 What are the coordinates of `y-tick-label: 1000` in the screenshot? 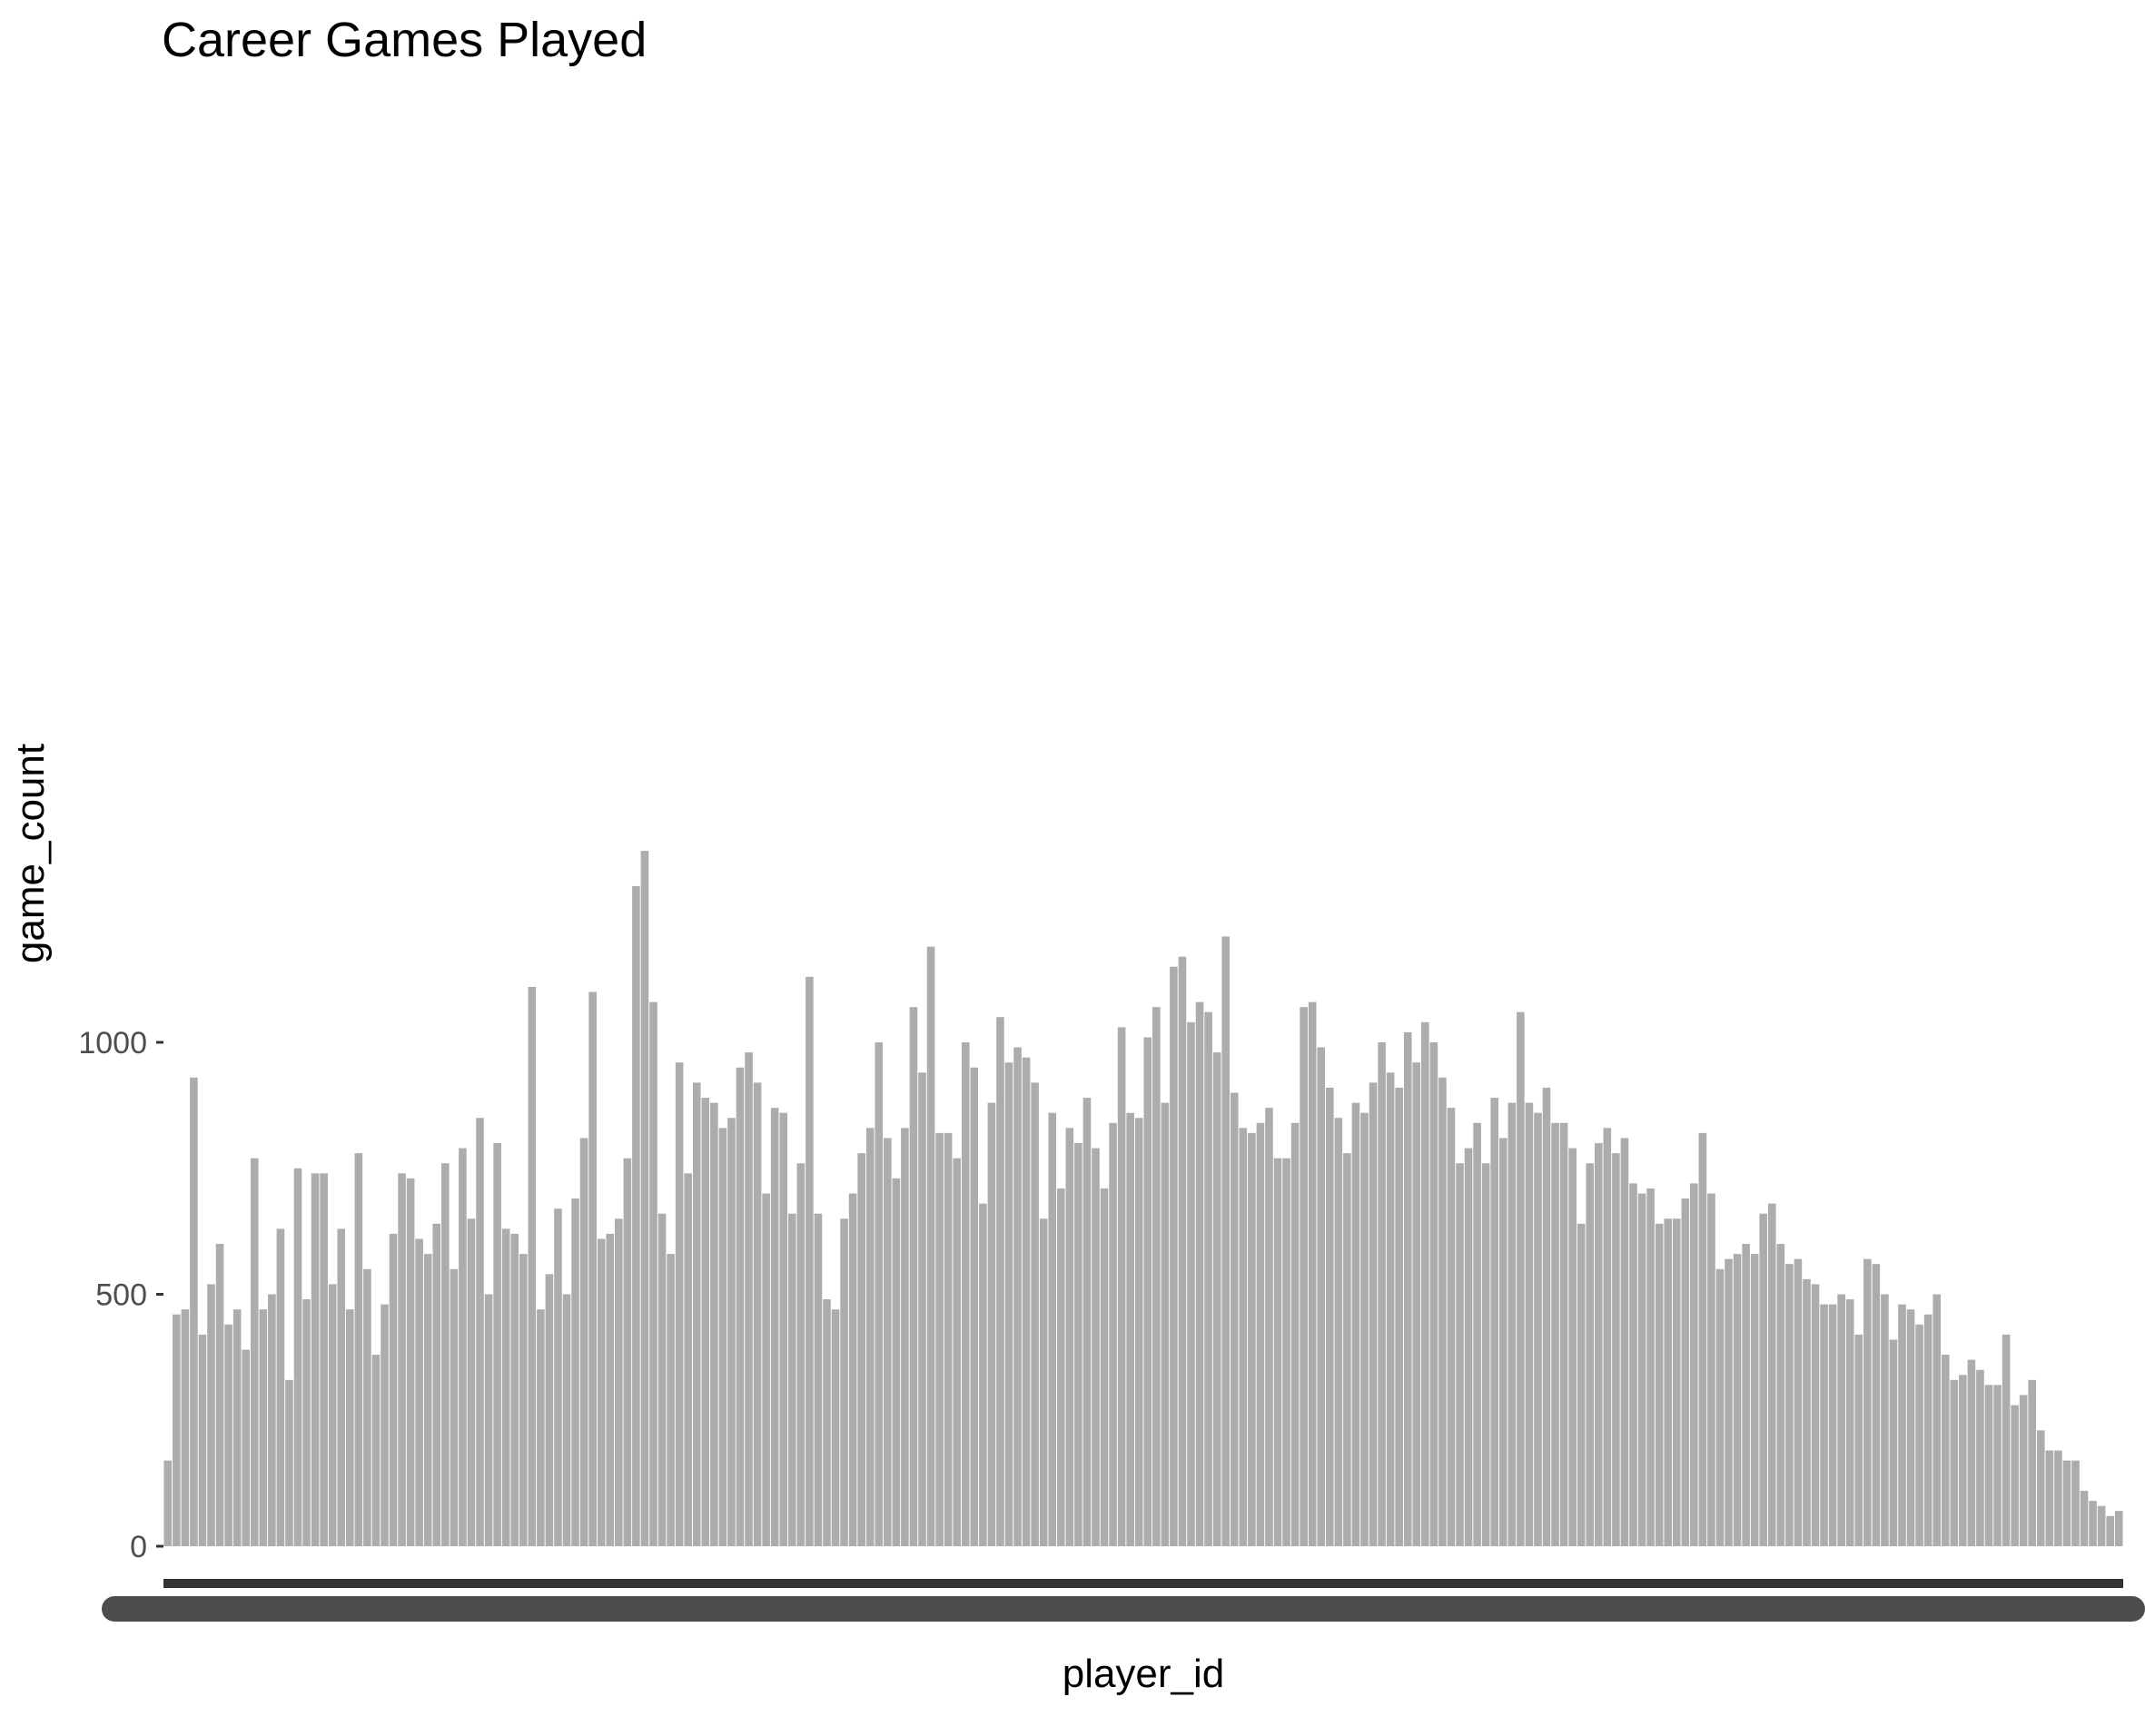 It's located at (113, 1043).